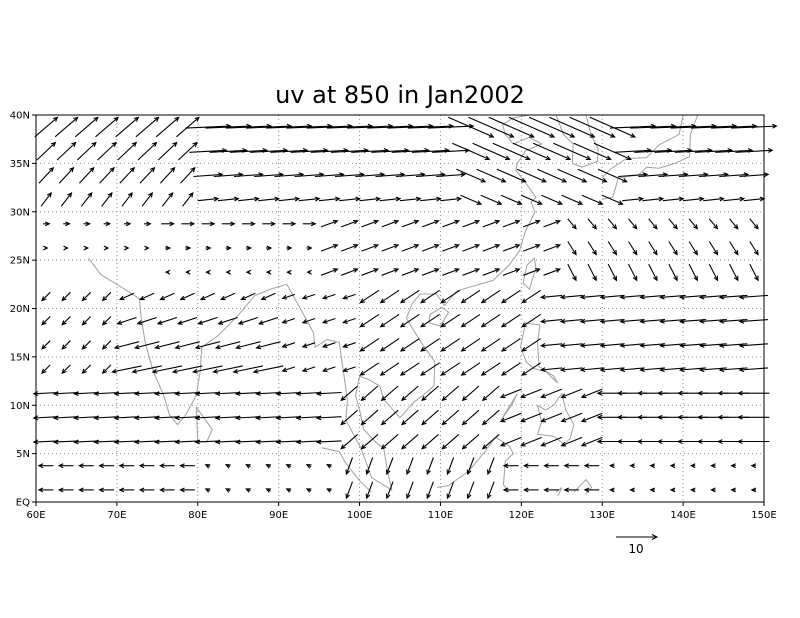 The height and width of the screenshot is (618, 800). I want to click on x-tick-label: 100E, so click(359, 515).